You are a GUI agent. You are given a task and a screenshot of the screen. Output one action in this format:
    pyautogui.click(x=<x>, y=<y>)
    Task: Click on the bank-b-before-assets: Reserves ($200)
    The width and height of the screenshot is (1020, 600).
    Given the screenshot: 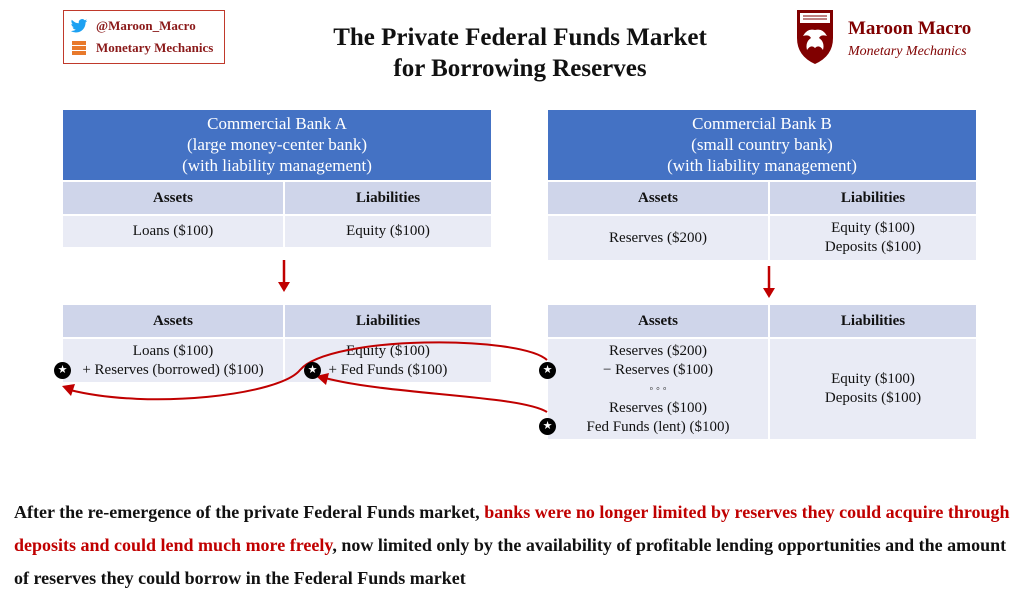 What is the action you would take?
    pyautogui.click(x=658, y=238)
    